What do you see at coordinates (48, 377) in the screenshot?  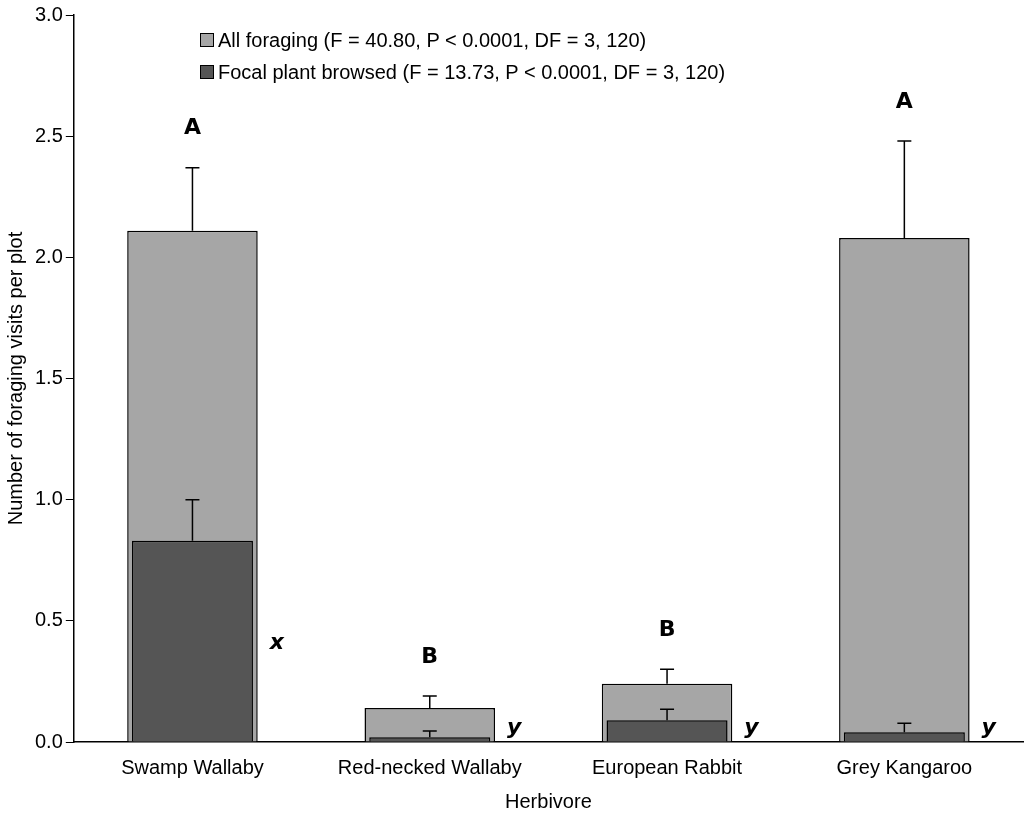 I see `y-tick-label: 1.5` at bounding box center [48, 377].